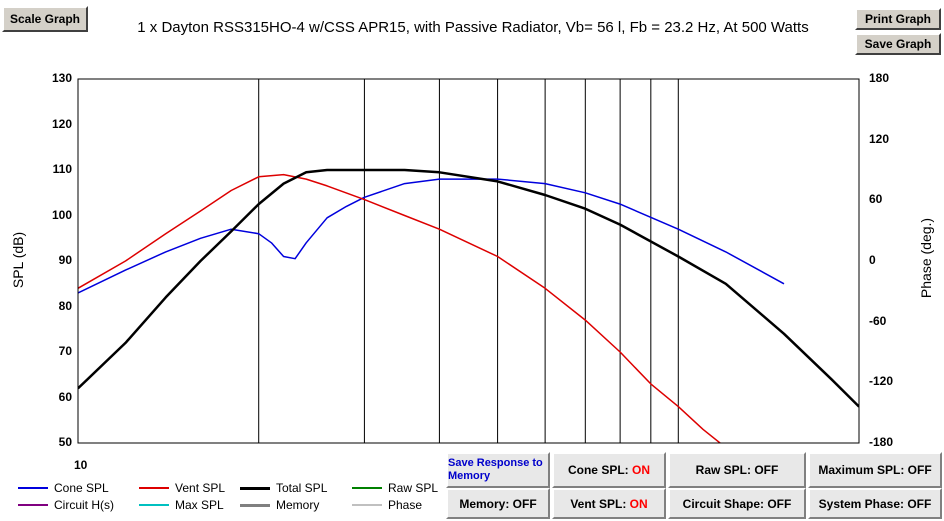 The width and height of the screenshot is (944, 521). What do you see at coordinates (65, 305) in the screenshot?
I see `y-tick-label: 80` at bounding box center [65, 305].